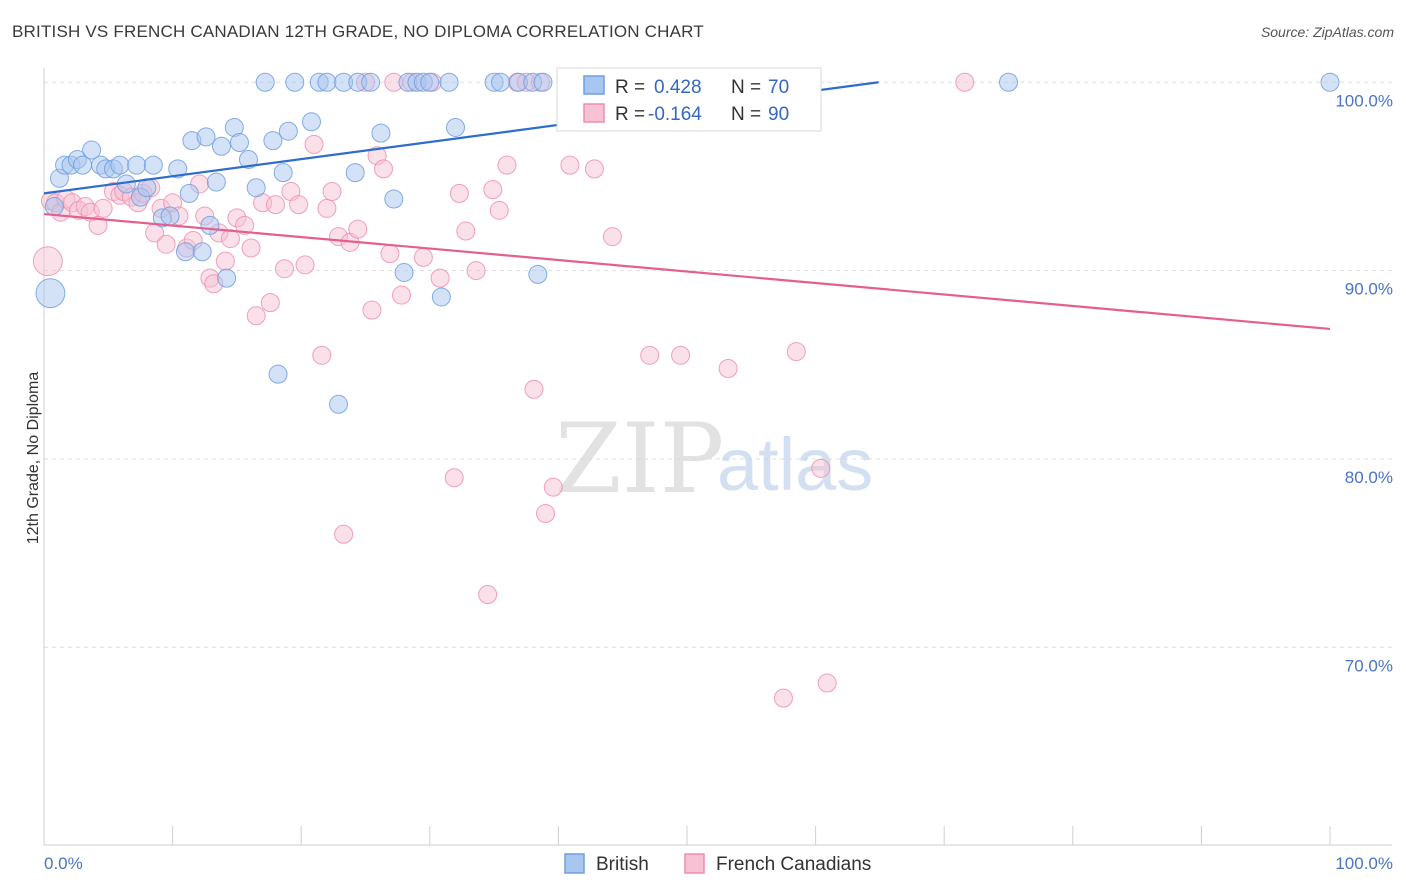 The width and height of the screenshot is (1406, 892). What do you see at coordinates (1364, 100) in the screenshot?
I see `y-tick-label-100: 100.0%` at bounding box center [1364, 100].